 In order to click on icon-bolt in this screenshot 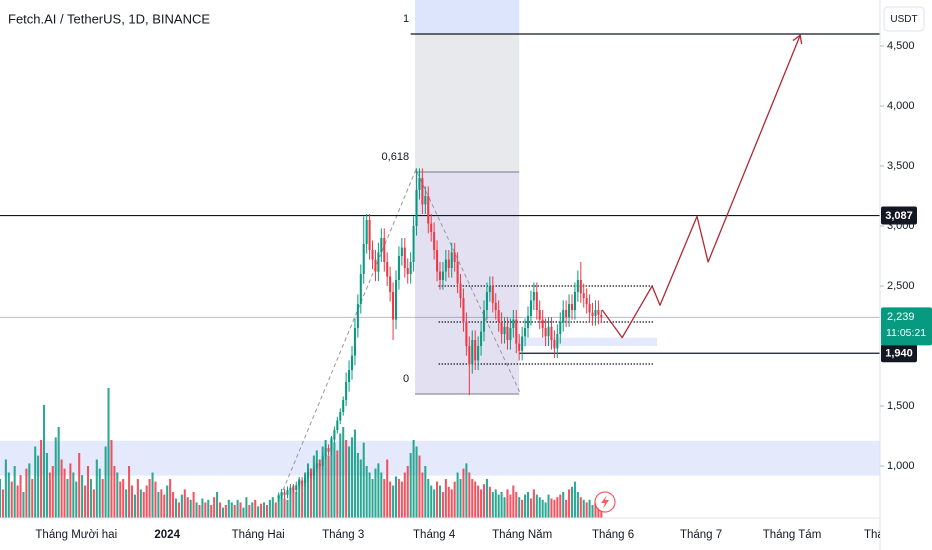, I will do `click(605, 502)`.